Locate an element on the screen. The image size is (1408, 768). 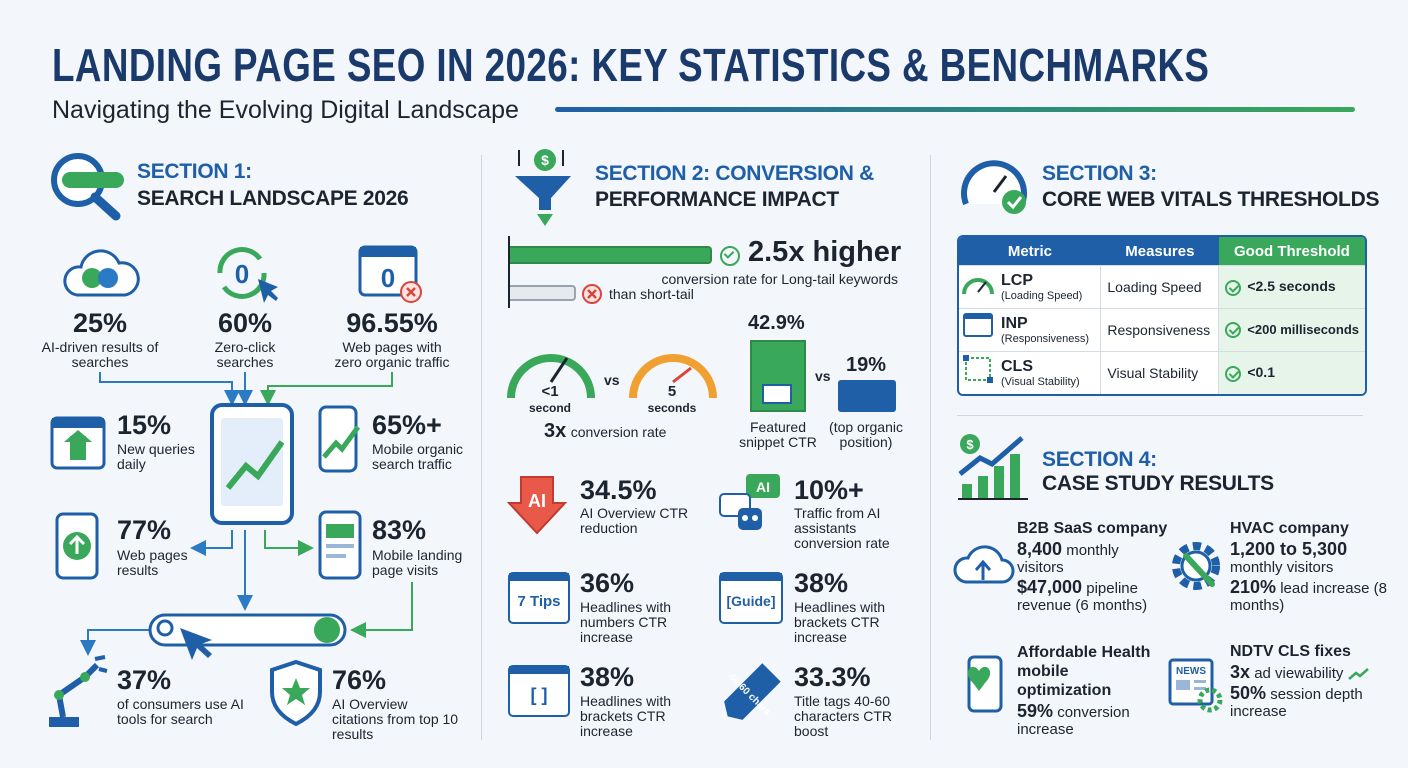
fast-unit: second is located at coordinates (549, 408).